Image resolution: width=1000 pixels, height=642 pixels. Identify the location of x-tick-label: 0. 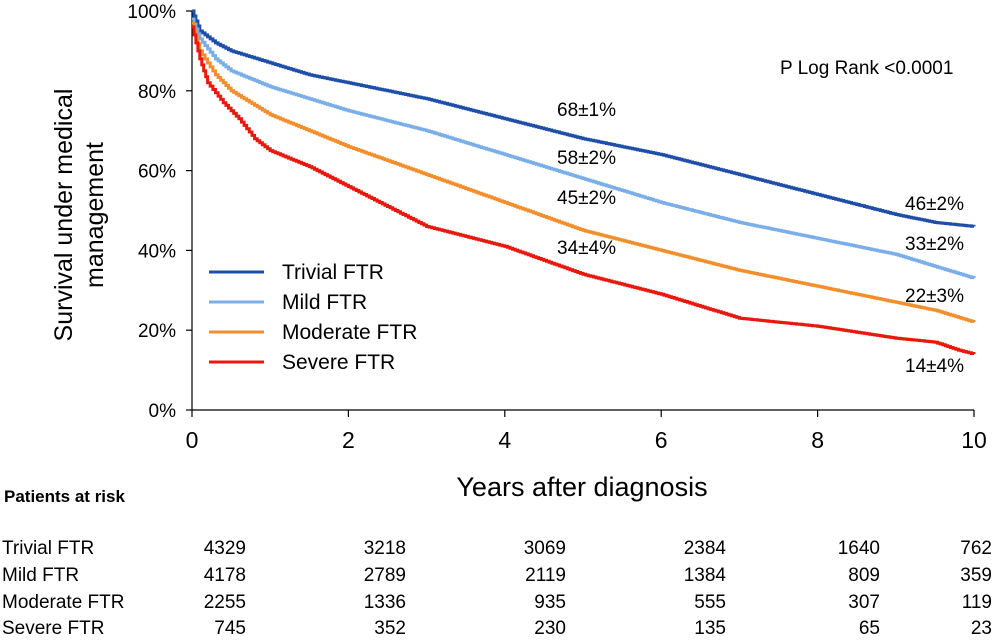
(192, 440).